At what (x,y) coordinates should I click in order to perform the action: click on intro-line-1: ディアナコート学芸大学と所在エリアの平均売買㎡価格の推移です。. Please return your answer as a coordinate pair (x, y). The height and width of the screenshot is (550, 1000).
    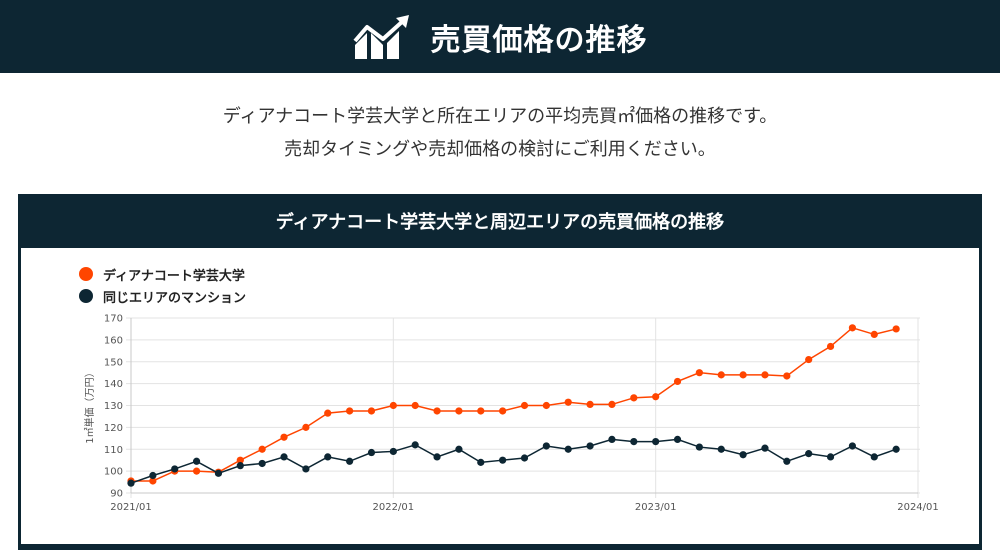
    Looking at the image, I should click on (500, 116).